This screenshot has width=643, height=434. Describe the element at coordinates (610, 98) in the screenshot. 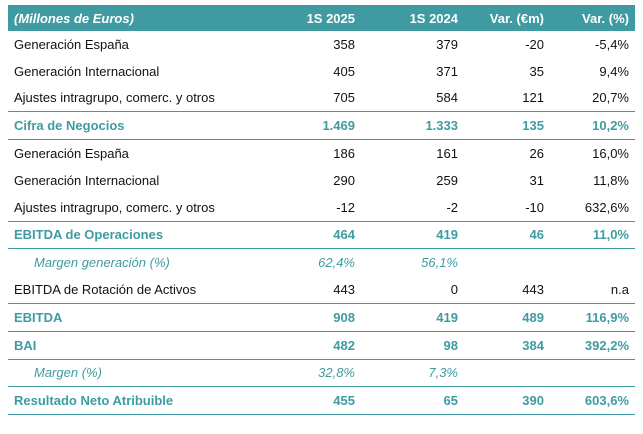

I see `cell-var-pct: 20,7%` at that location.